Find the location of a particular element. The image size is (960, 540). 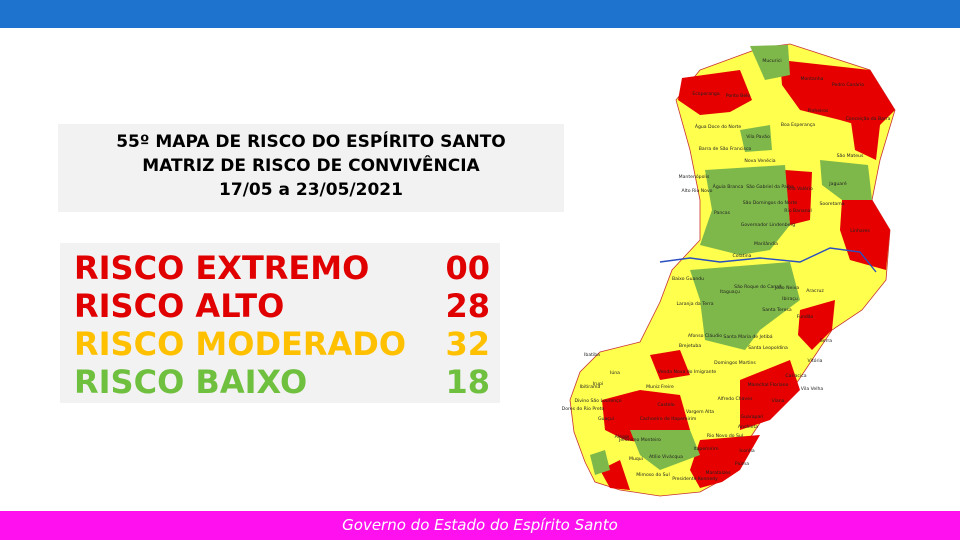

municipality-label: Marilândia is located at coordinates (766, 243).